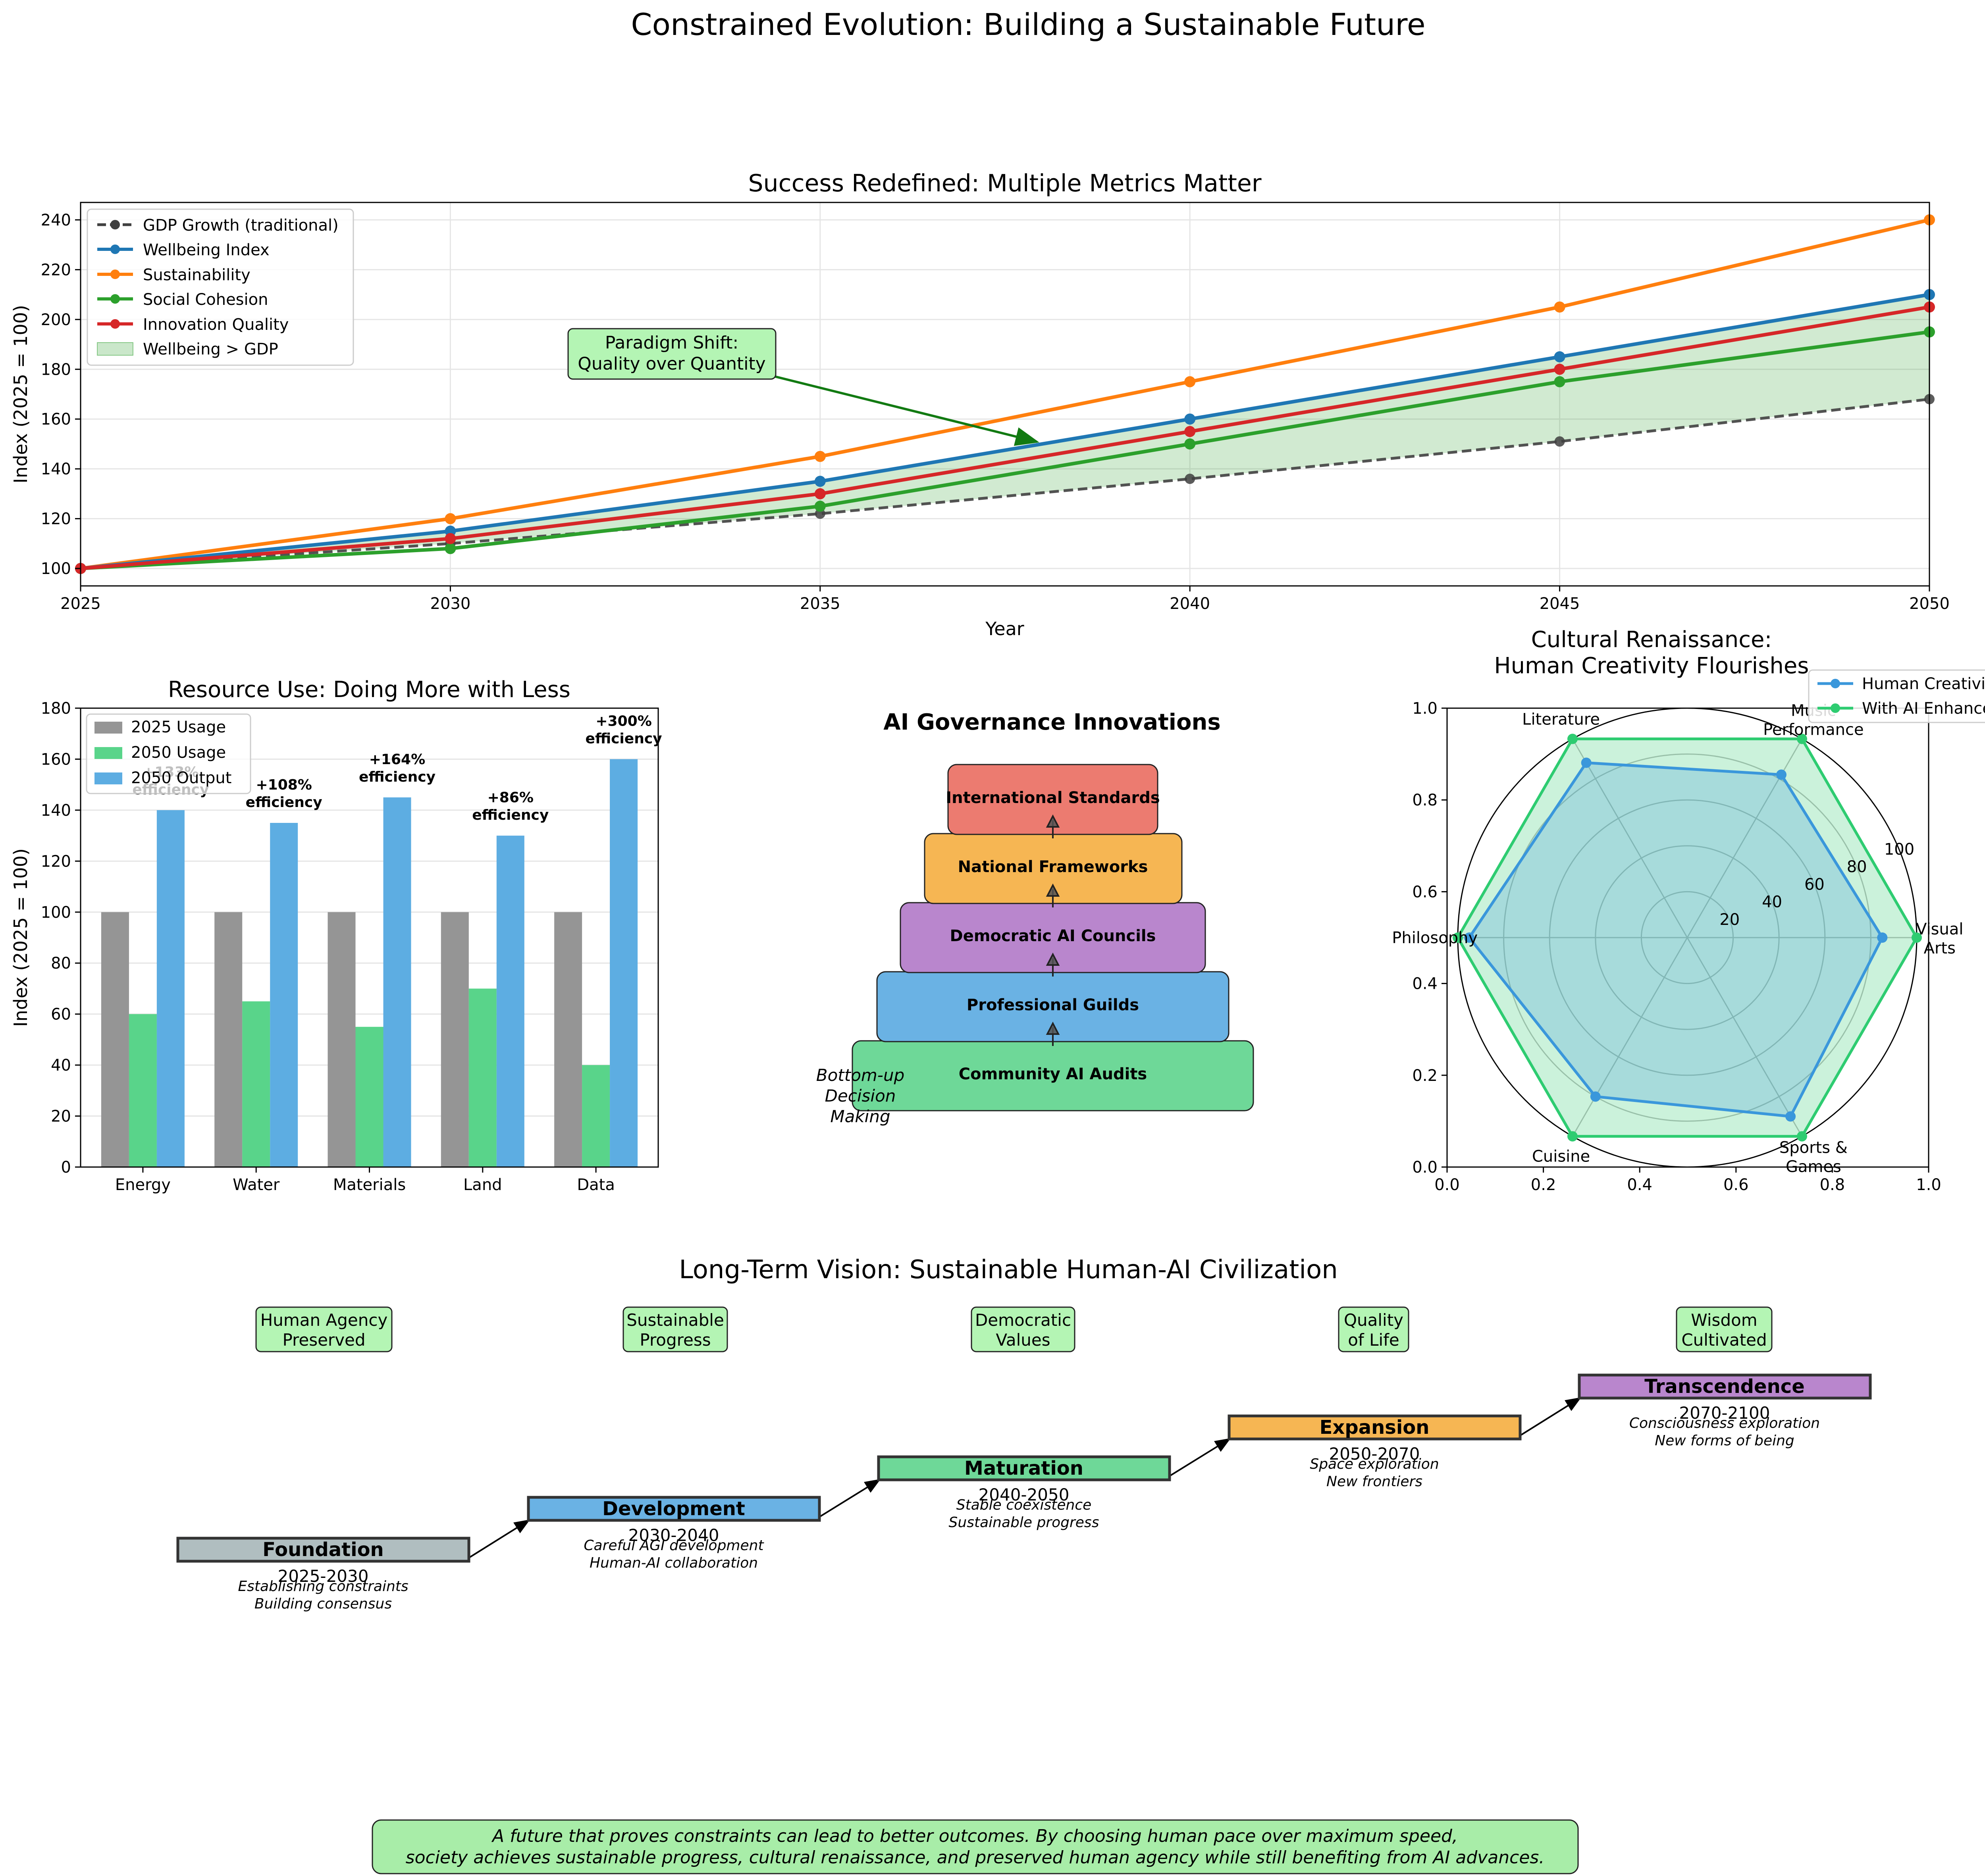  What do you see at coordinates (1051, 722) in the screenshot?
I see `governance-title: AI Governance Innovations` at bounding box center [1051, 722].